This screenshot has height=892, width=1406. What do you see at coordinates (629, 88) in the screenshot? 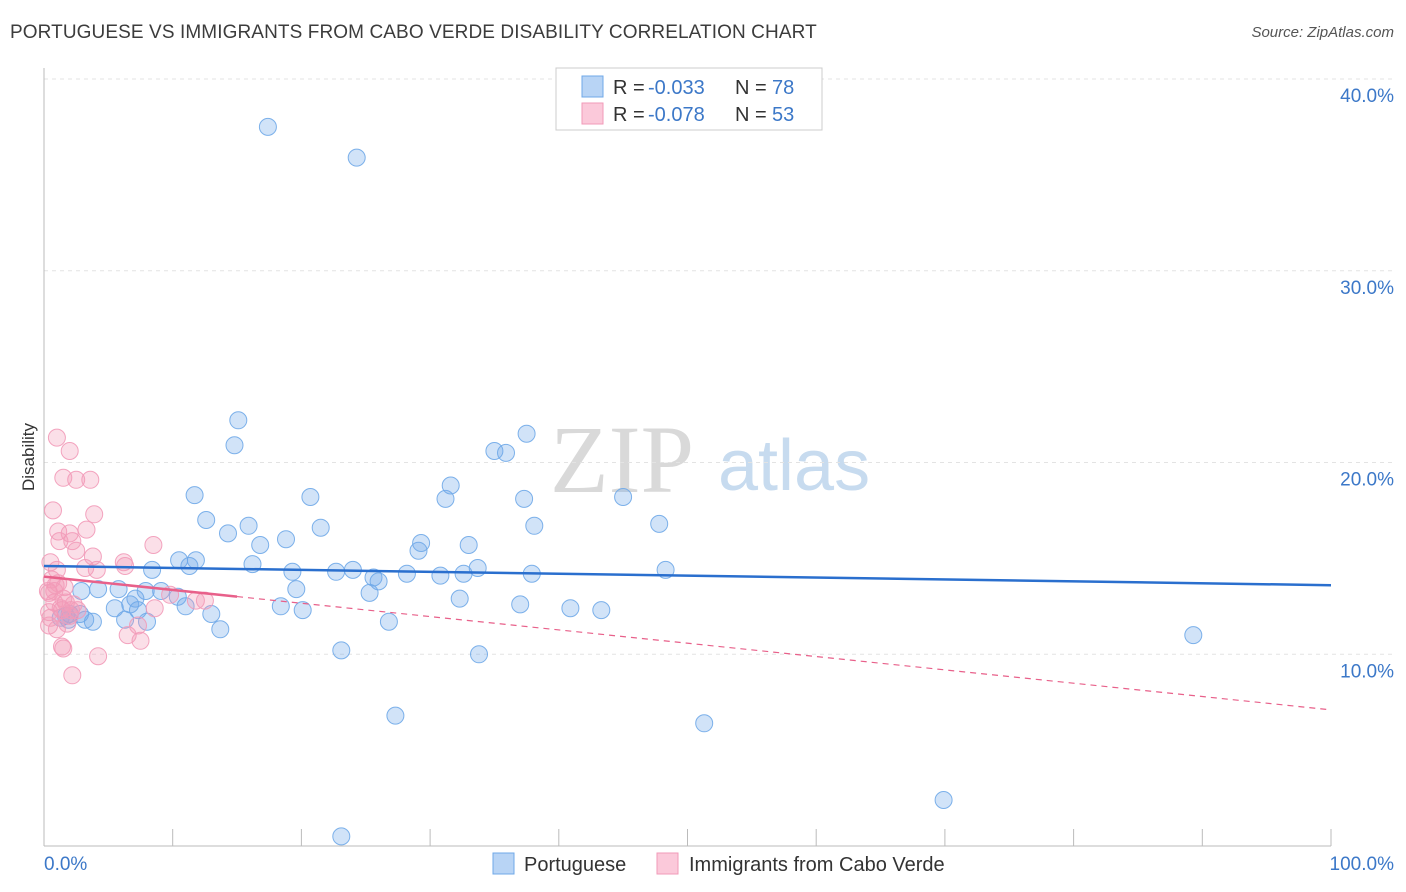
I see `legend-r-label-1: R =` at bounding box center [629, 88].